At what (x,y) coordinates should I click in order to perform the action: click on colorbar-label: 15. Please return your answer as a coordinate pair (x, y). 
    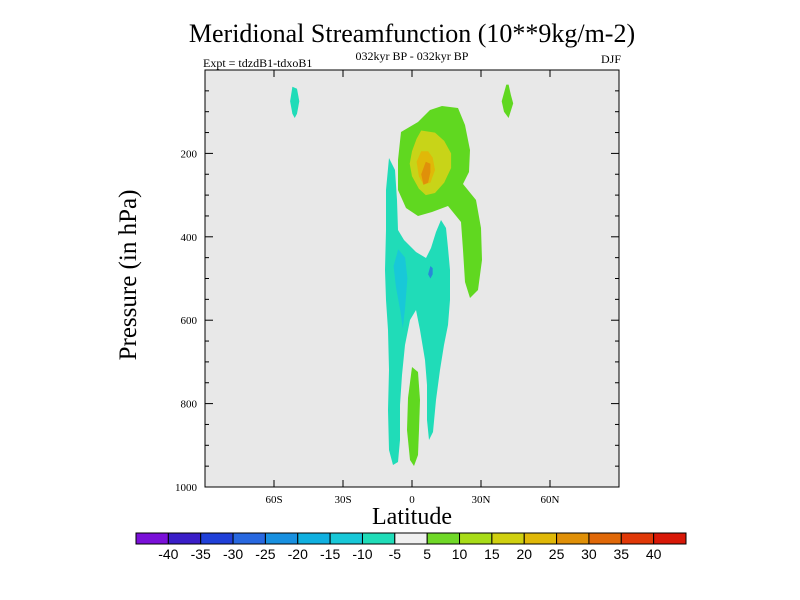
    Looking at the image, I should click on (492, 554).